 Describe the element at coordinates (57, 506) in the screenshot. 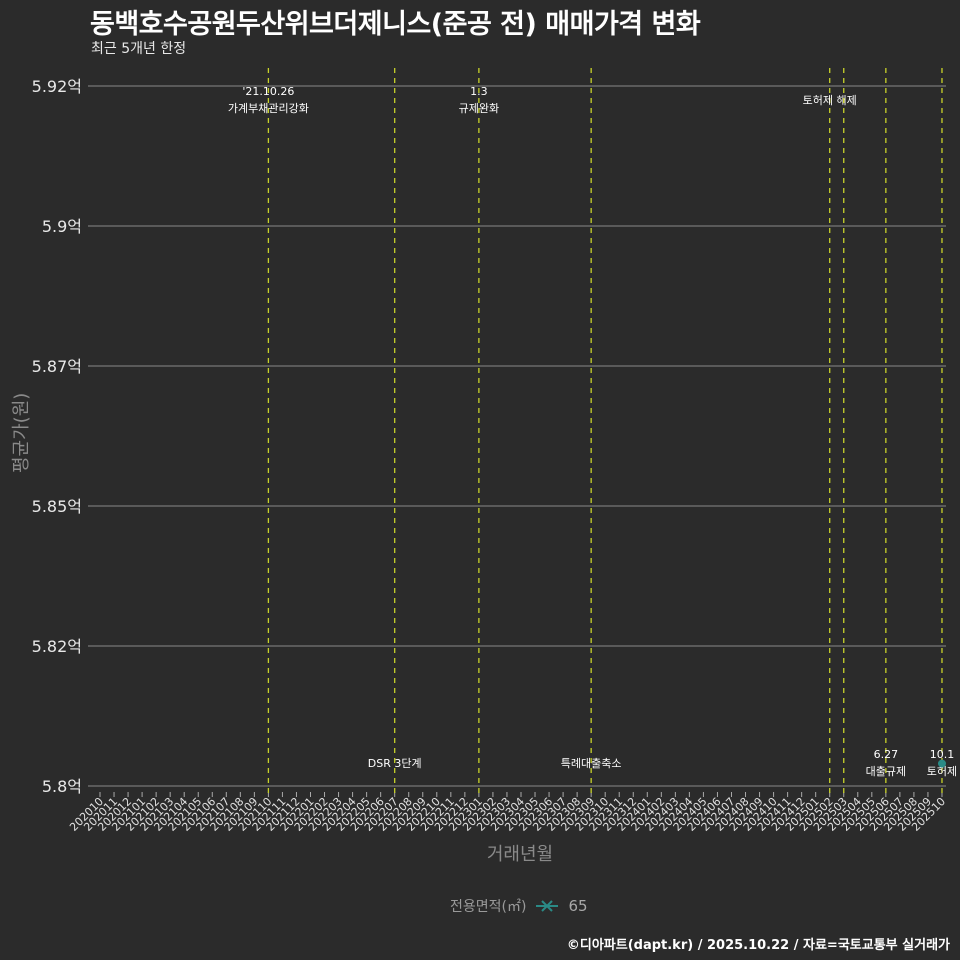

I see `y-tick-label: 5.85억` at that location.